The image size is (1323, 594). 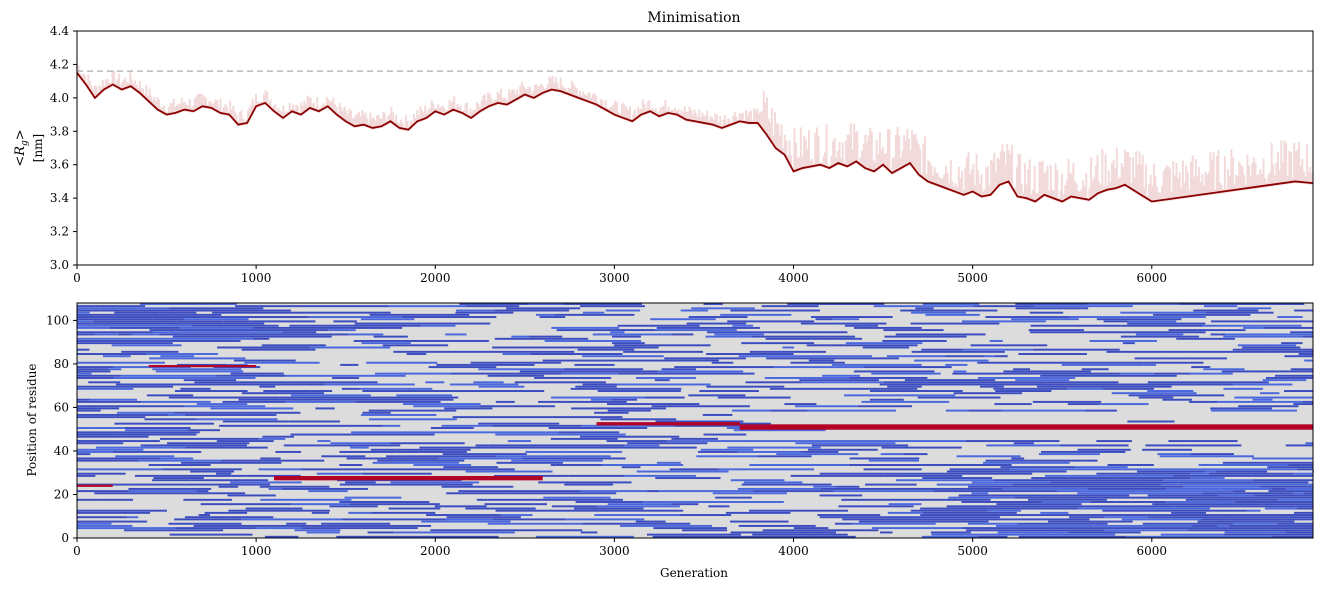 What do you see at coordinates (61, 429) in the screenshot?
I see `heatmap-y-axis: 0 20 40 60 80 100` at bounding box center [61, 429].